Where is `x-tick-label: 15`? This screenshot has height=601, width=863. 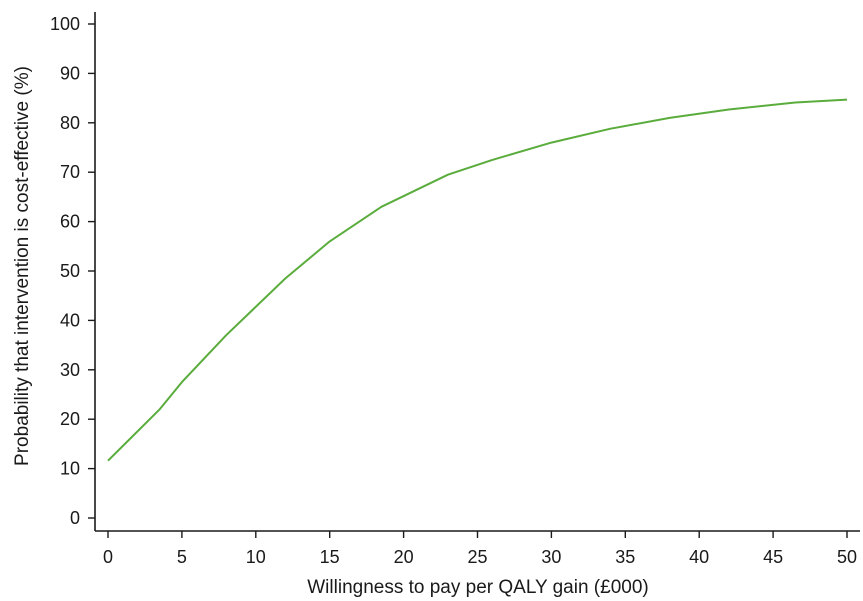
x-tick-label: 15 is located at coordinates (330, 557).